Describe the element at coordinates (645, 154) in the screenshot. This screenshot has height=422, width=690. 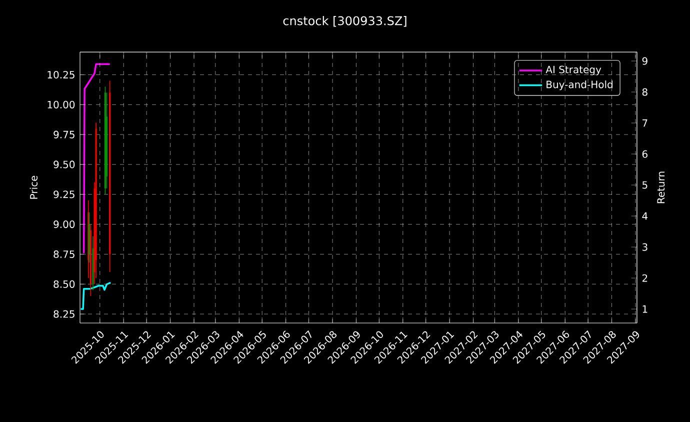
I see `y2-tick-label: 6` at that location.